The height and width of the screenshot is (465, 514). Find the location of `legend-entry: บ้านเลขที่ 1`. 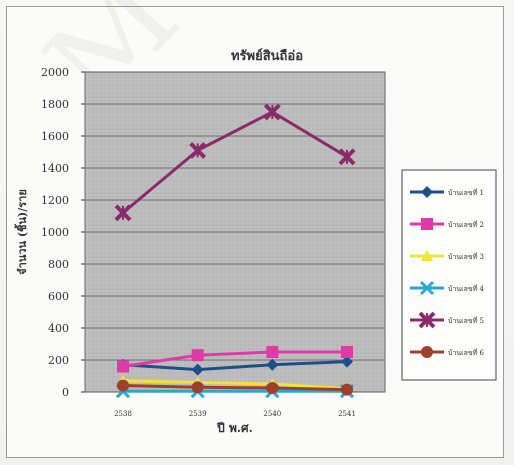

legend-entry: บ้านเลขที่ 1 is located at coordinates (447, 192).